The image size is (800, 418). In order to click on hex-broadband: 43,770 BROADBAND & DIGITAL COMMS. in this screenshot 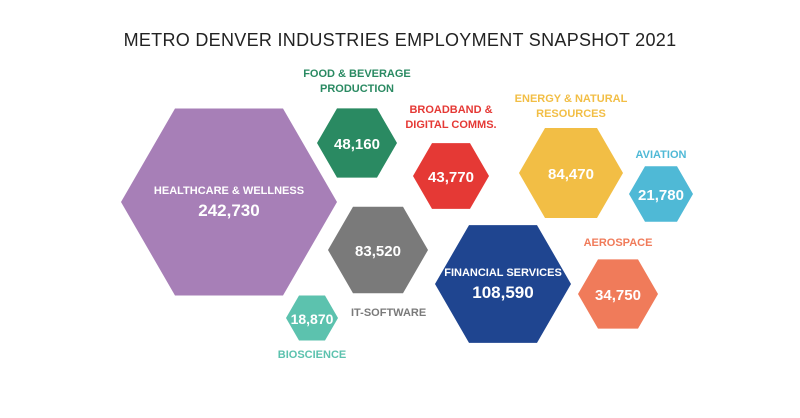, I will do `click(451, 156)`.